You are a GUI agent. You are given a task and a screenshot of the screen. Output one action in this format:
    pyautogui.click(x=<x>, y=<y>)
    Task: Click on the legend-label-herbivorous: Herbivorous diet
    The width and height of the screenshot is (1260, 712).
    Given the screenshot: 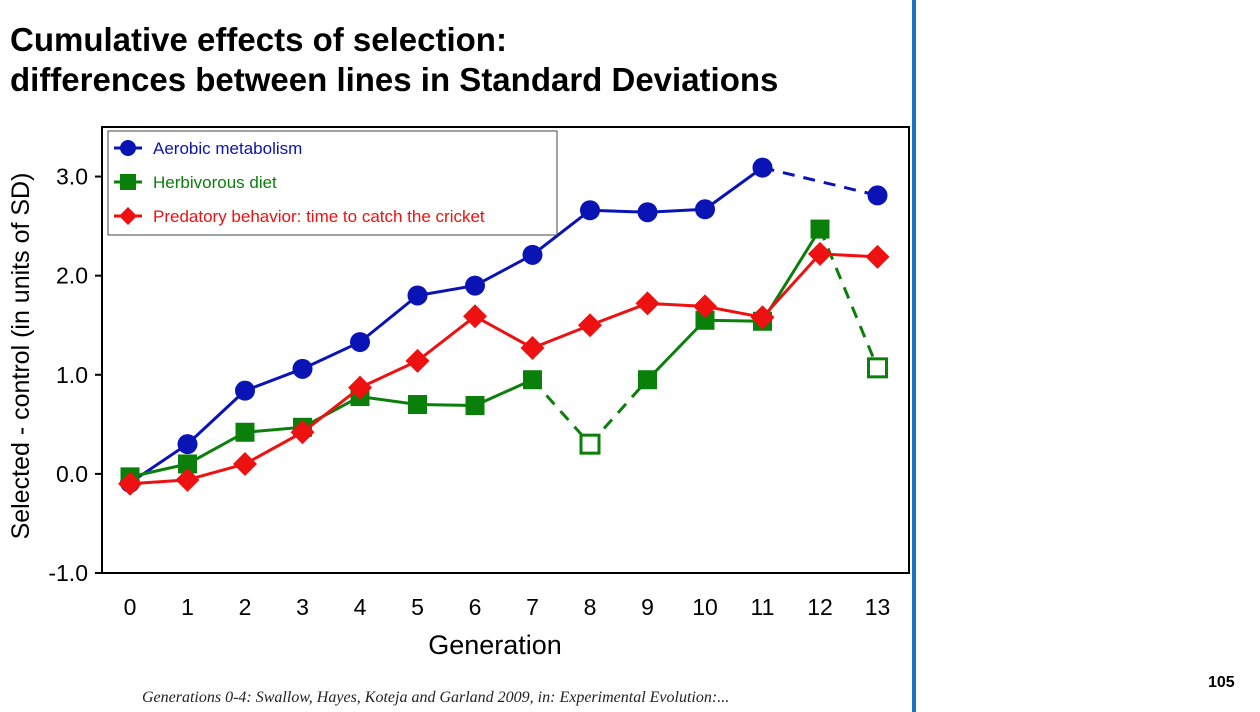 What is the action you would take?
    pyautogui.click(x=215, y=182)
    